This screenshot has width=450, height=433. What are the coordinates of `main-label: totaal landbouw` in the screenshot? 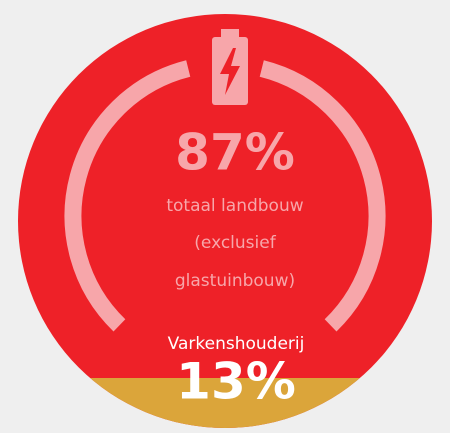 It's located at (234, 206).